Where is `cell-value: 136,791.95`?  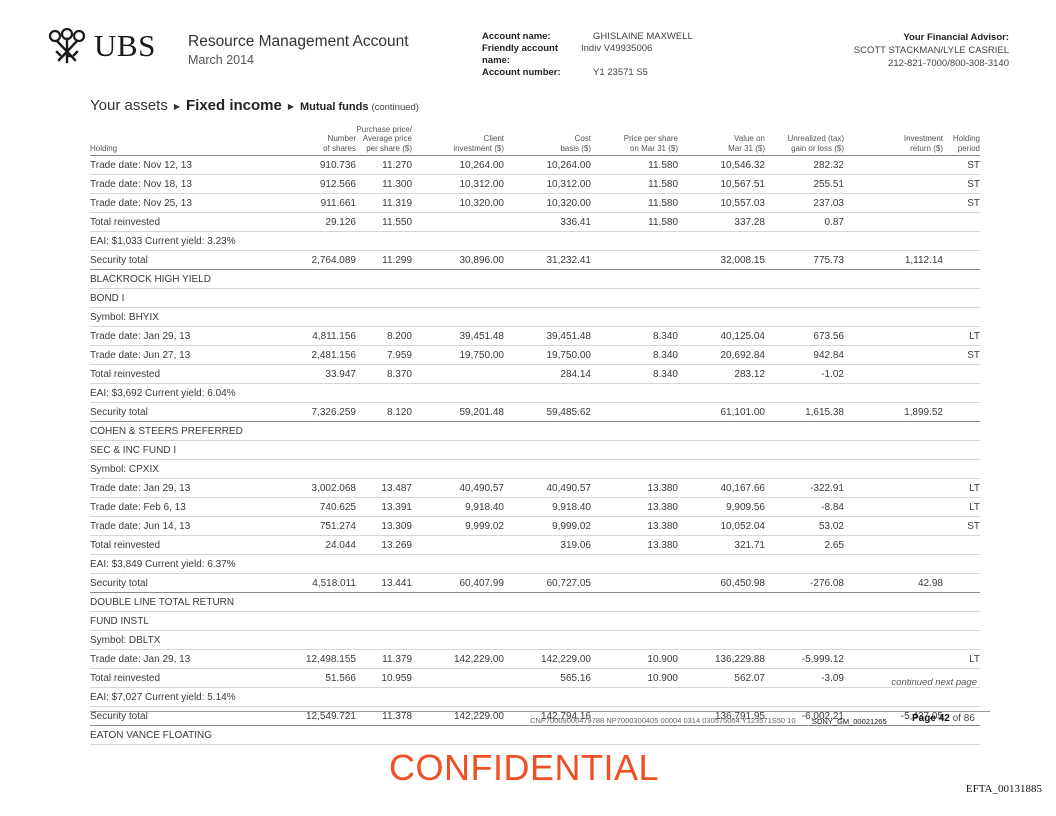
cell-value: 136,791.95 is located at coordinates (739, 716).